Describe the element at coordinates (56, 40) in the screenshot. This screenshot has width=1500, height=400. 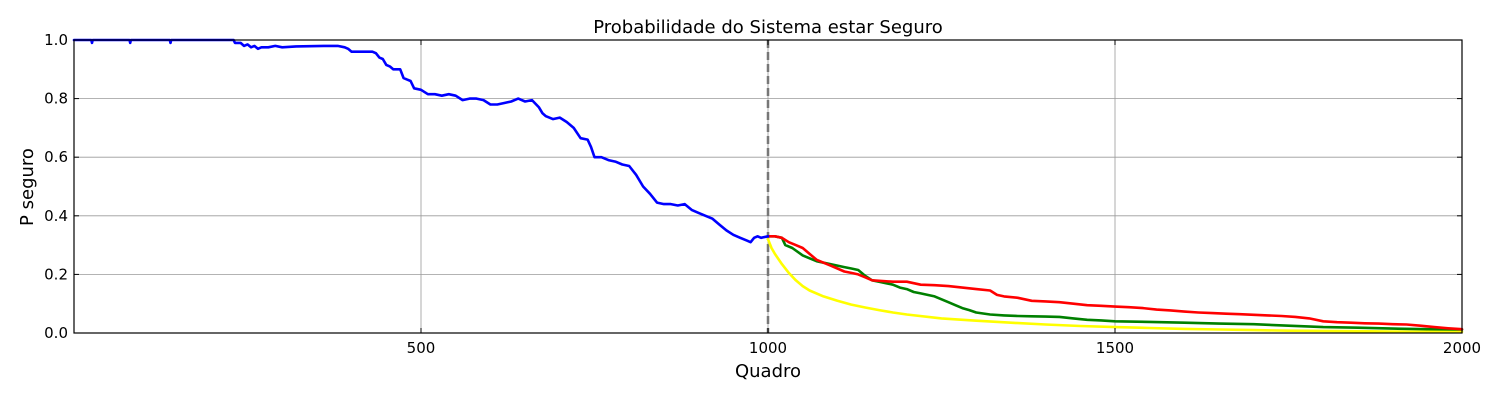
I see `y-tick-label: 1.0` at that location.